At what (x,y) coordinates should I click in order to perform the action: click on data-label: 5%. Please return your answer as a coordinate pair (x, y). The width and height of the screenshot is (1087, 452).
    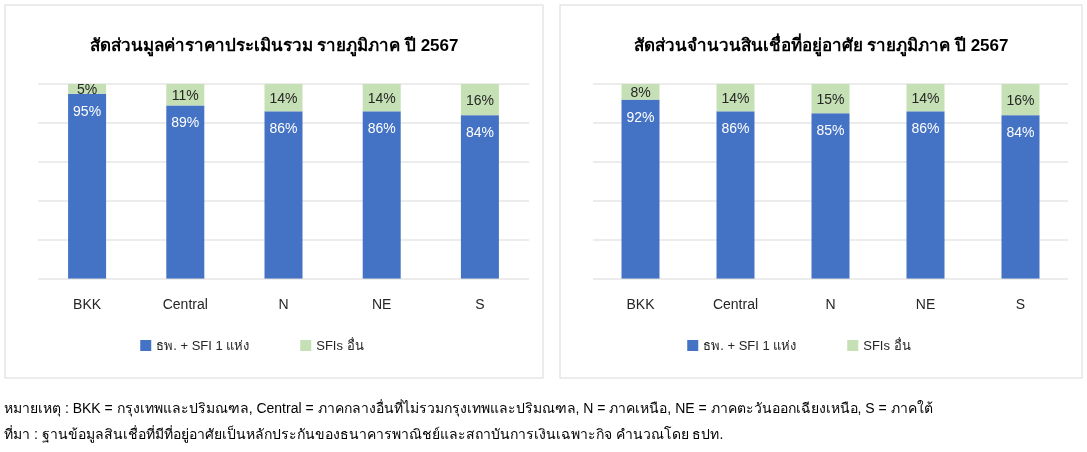
    Looking at the image, I should click on (87, 88).